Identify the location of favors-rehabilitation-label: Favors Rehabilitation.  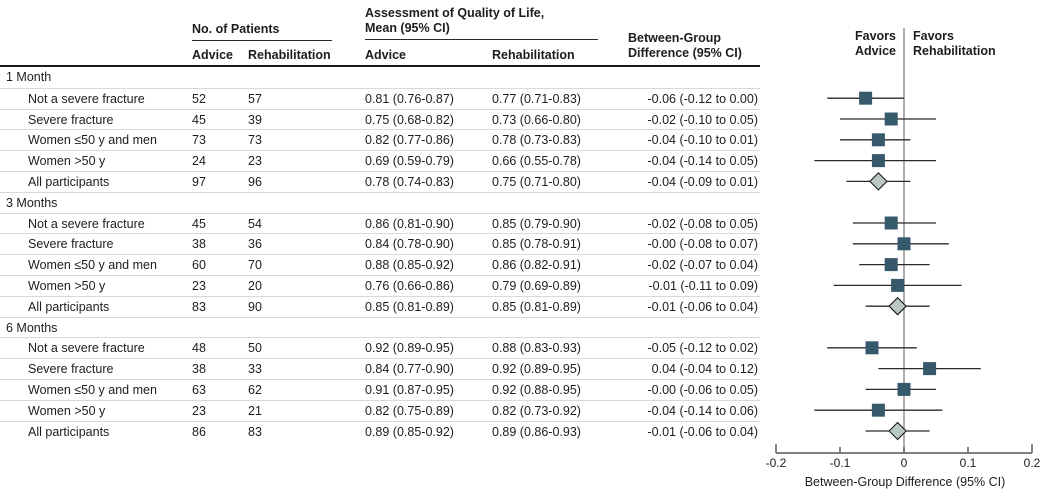
(954, 43).